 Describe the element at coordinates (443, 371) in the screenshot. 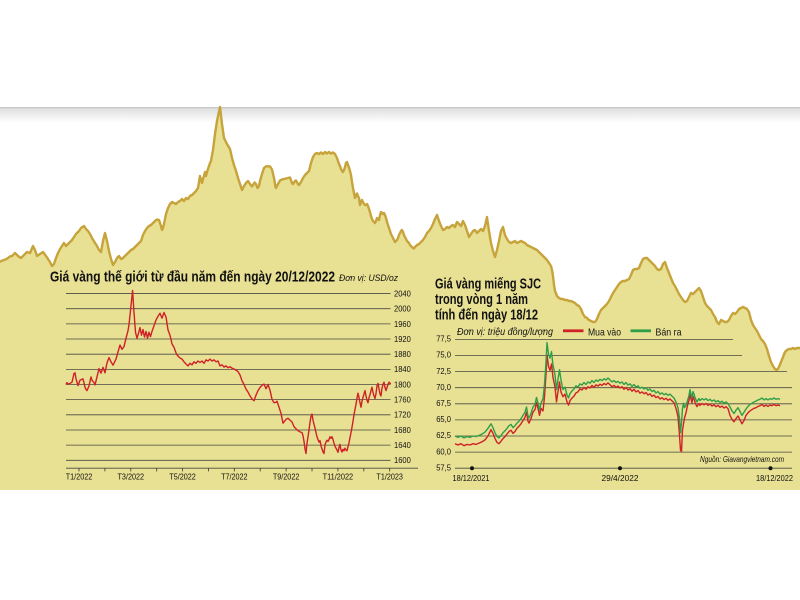

I see `svg-text: 72,5` at that location.